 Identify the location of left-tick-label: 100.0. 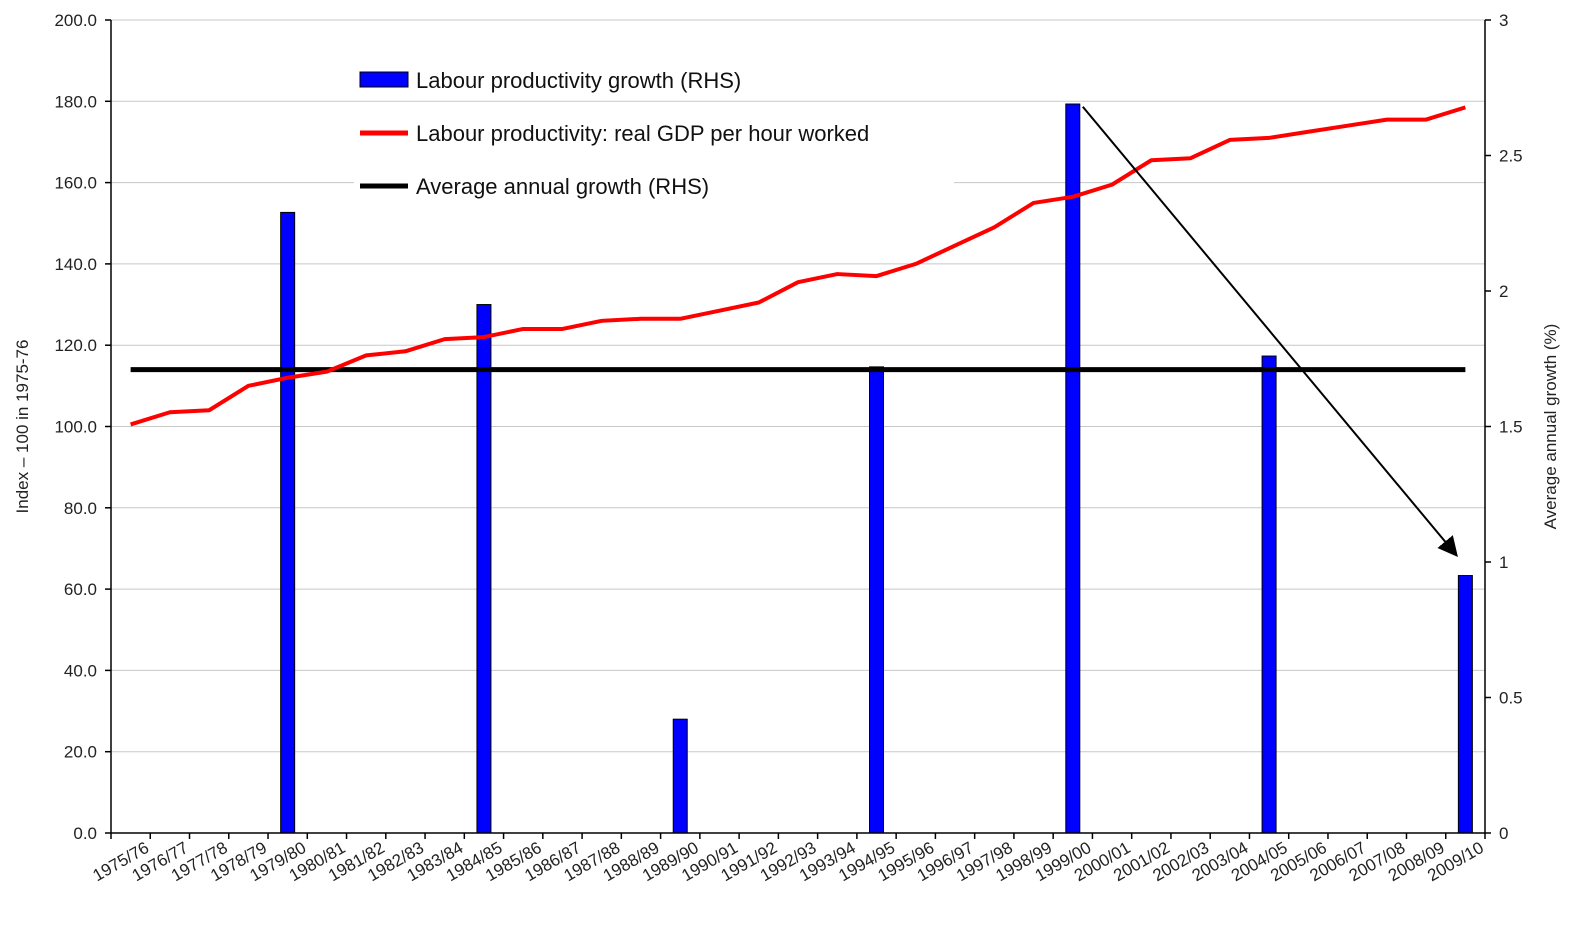
(75, 427).